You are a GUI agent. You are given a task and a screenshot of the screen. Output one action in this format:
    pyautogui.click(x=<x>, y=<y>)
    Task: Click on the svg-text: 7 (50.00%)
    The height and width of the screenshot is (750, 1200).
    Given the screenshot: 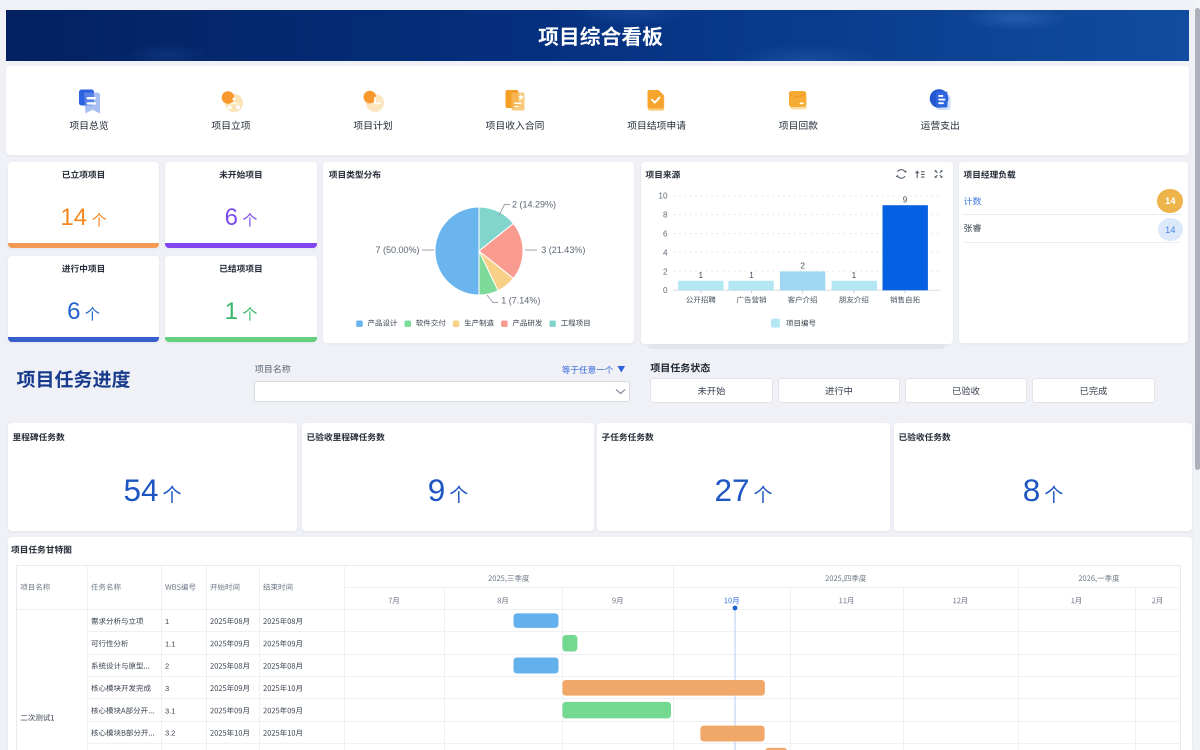 What is the action you would take?
    pyautogui.click(x=397, y=250)
    